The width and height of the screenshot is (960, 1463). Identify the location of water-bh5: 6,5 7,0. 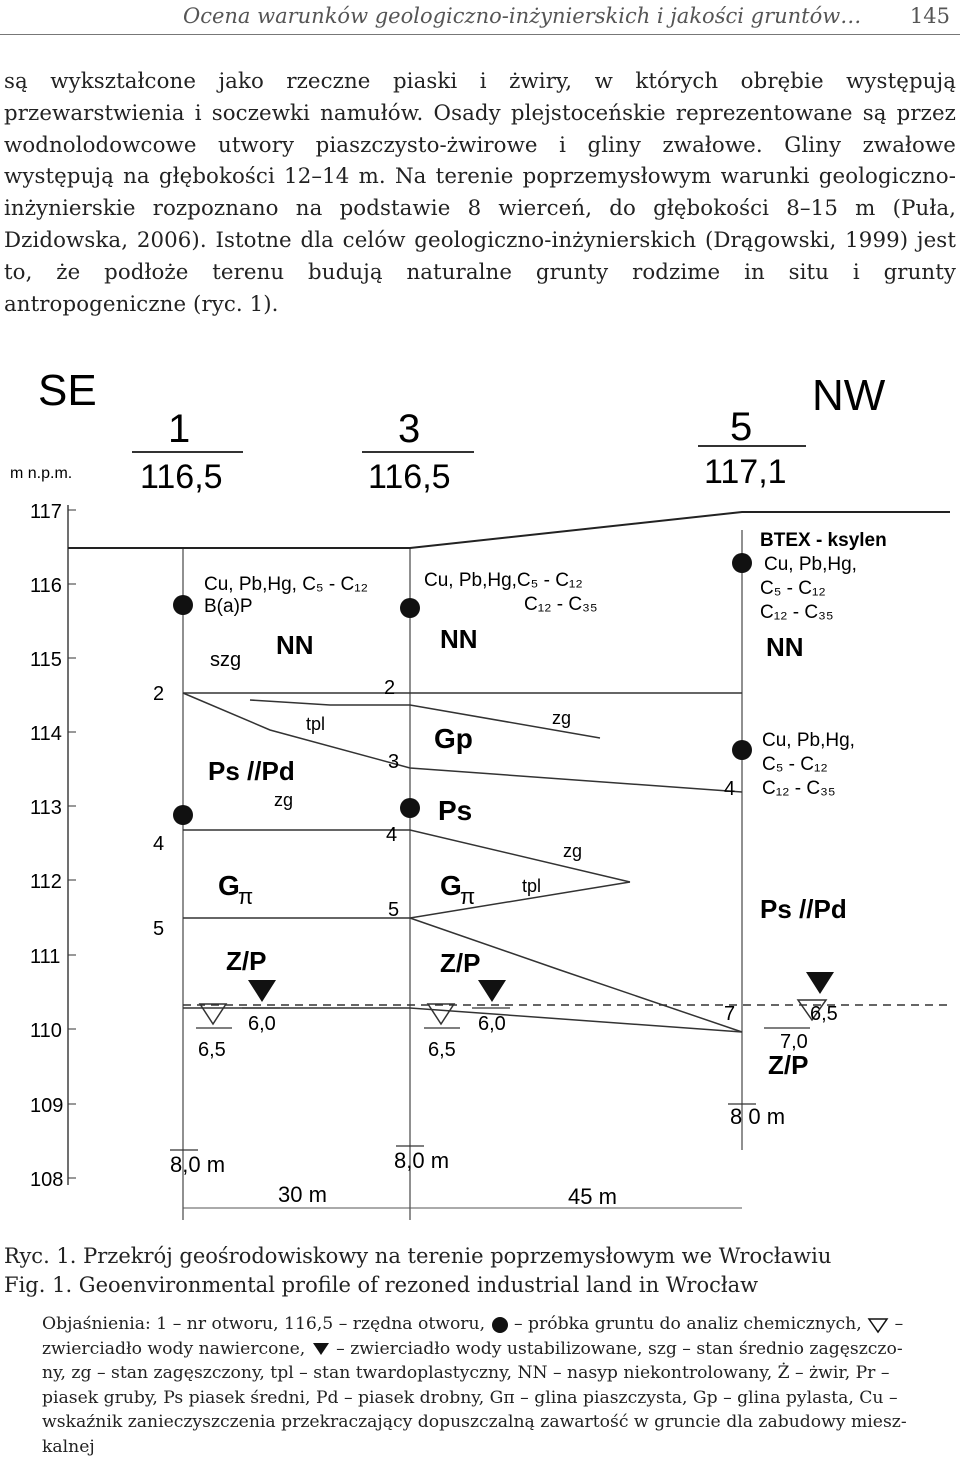
(801, 1012).